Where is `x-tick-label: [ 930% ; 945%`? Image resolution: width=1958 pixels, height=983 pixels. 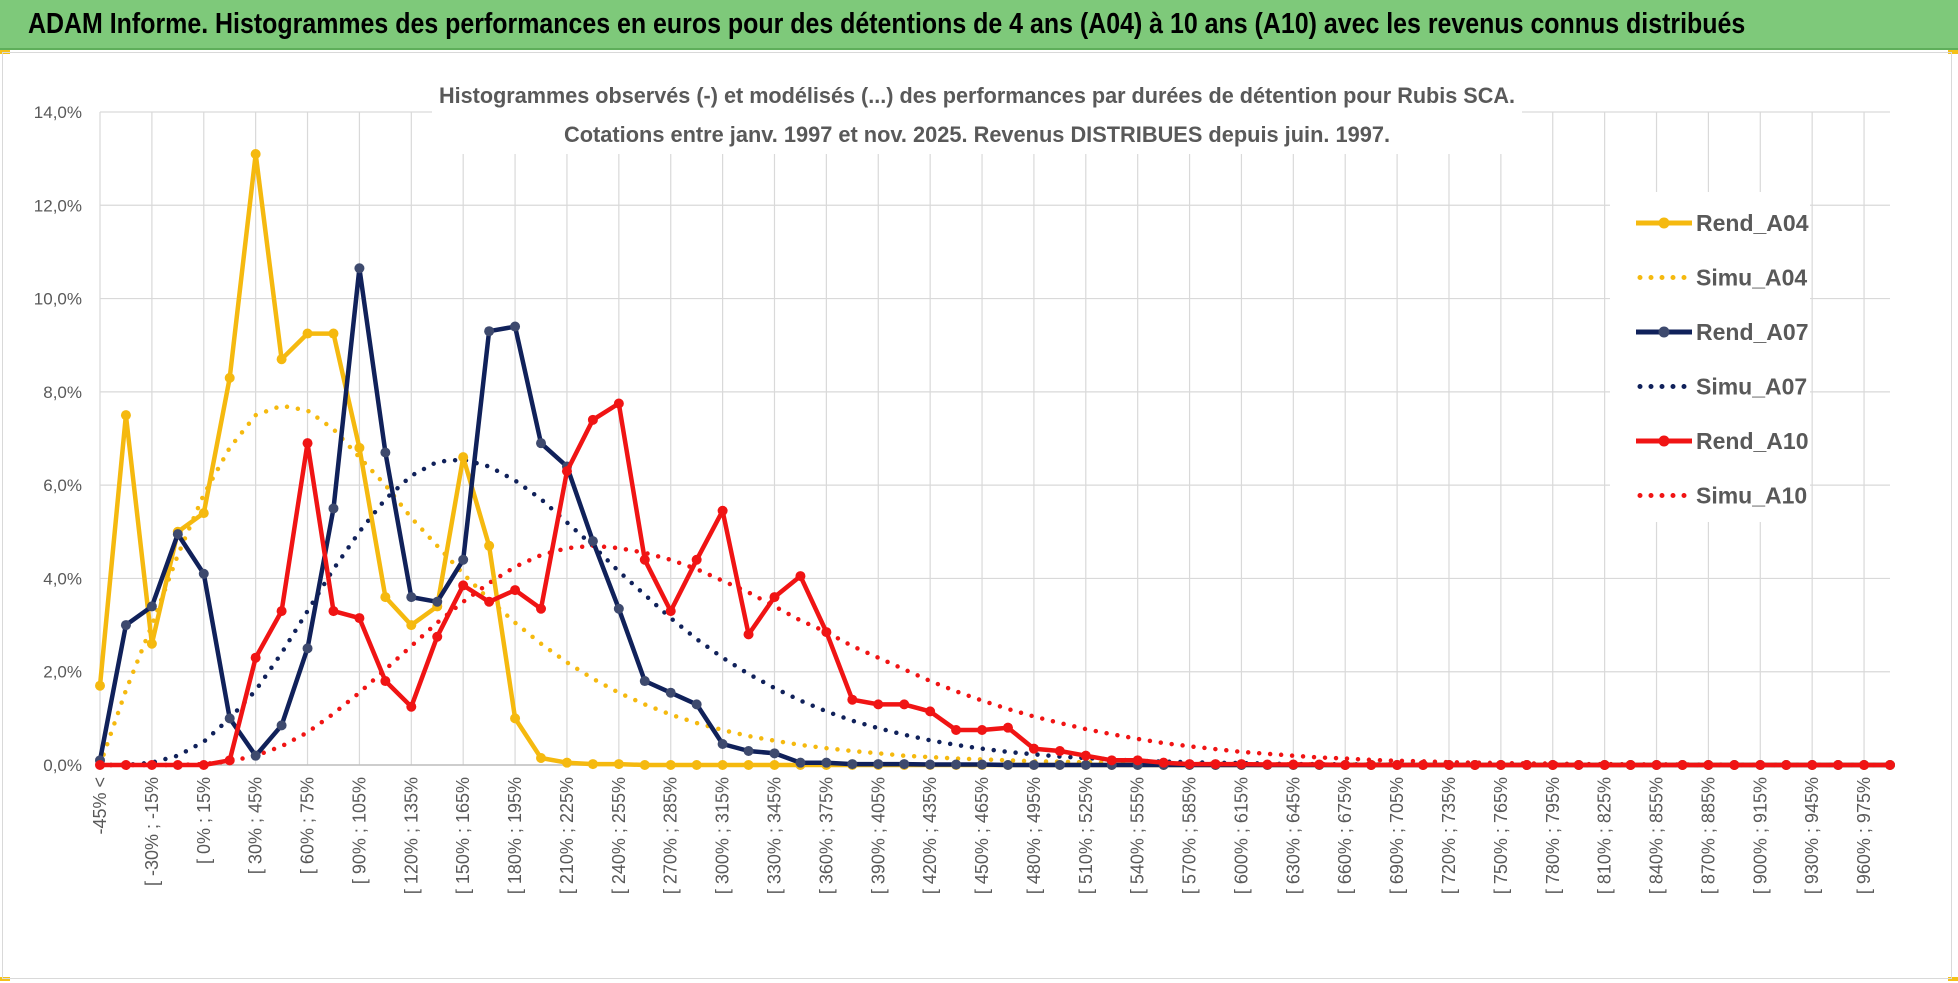
x-tick-label: [ 930% ; 945% is located at coordinates (1812, 835).